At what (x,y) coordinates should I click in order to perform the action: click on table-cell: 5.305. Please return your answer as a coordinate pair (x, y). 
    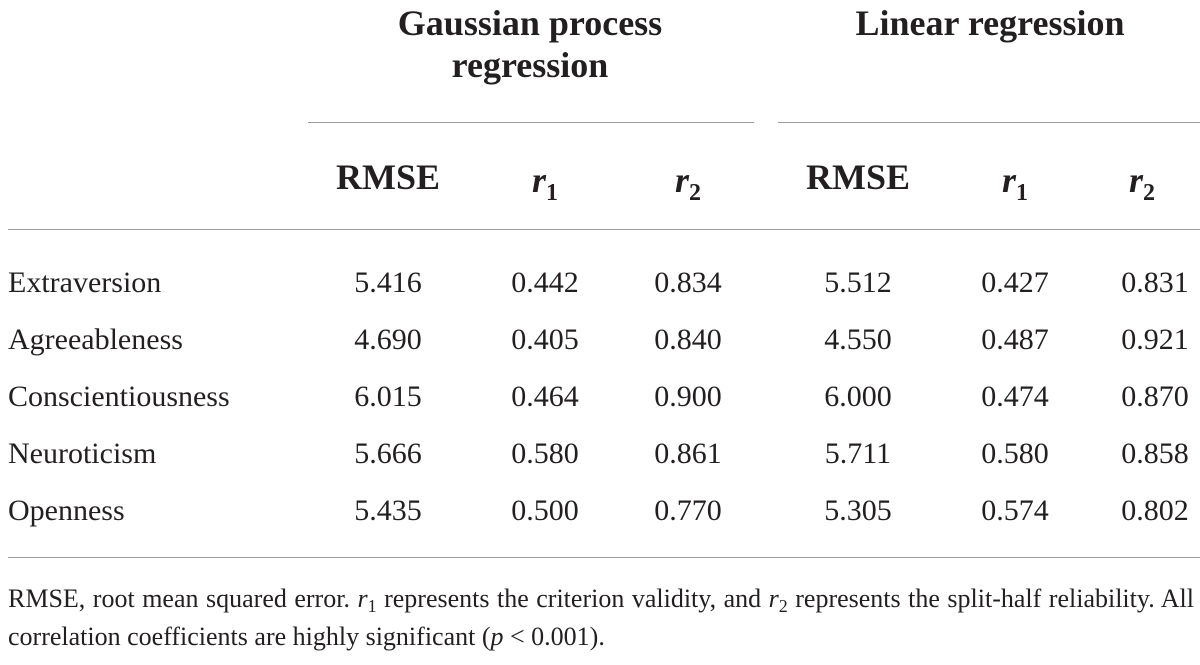
    Looking at the image, I should click on (858, 510).